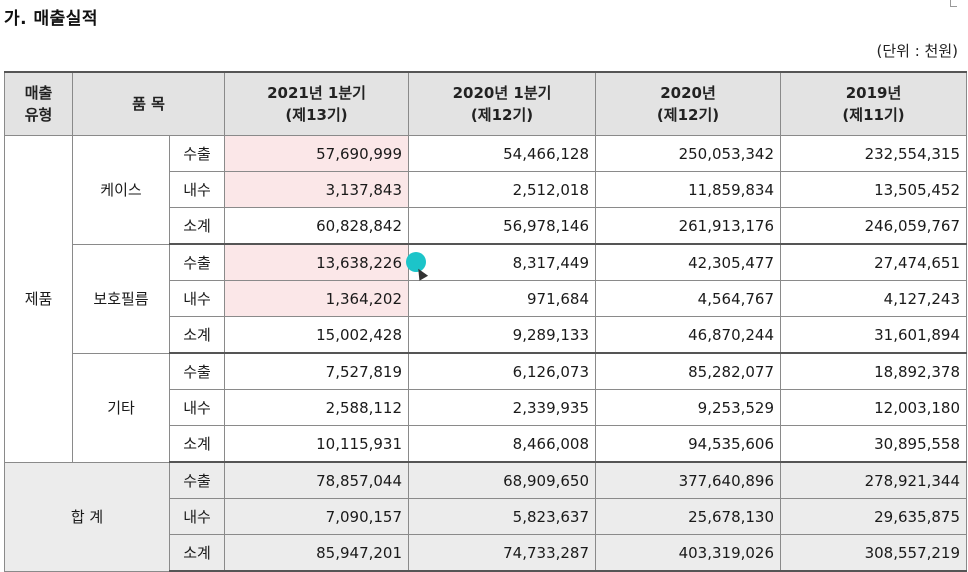  What do you see at coordinates (917, 51) in the screenshot?
I see `unit-label: (단위 : 천원)` at bounding box center [917, 51].